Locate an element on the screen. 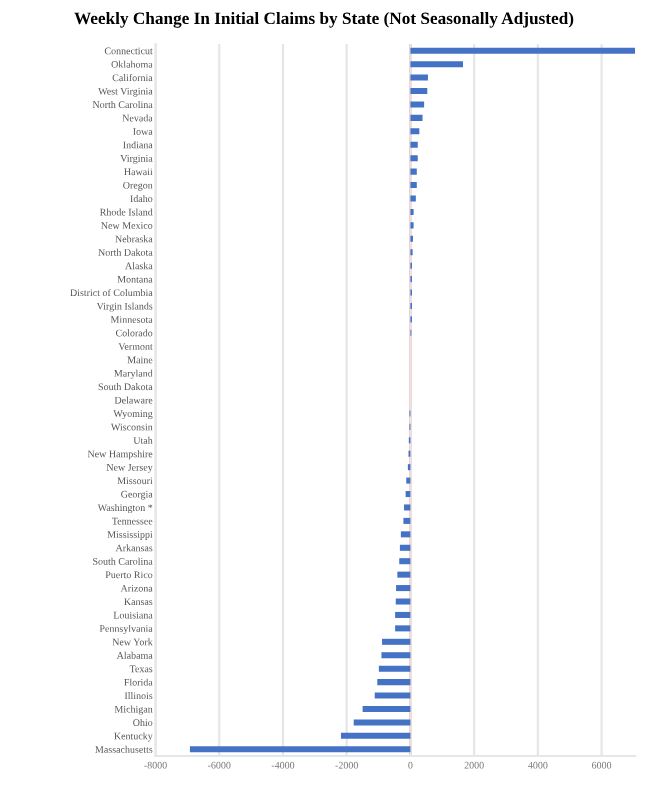 The image size is (648, 800). chart-title: Weekly Change In Initial Claims by State (Not Seasonally Adjusted) is located at coordinates (324, 20).